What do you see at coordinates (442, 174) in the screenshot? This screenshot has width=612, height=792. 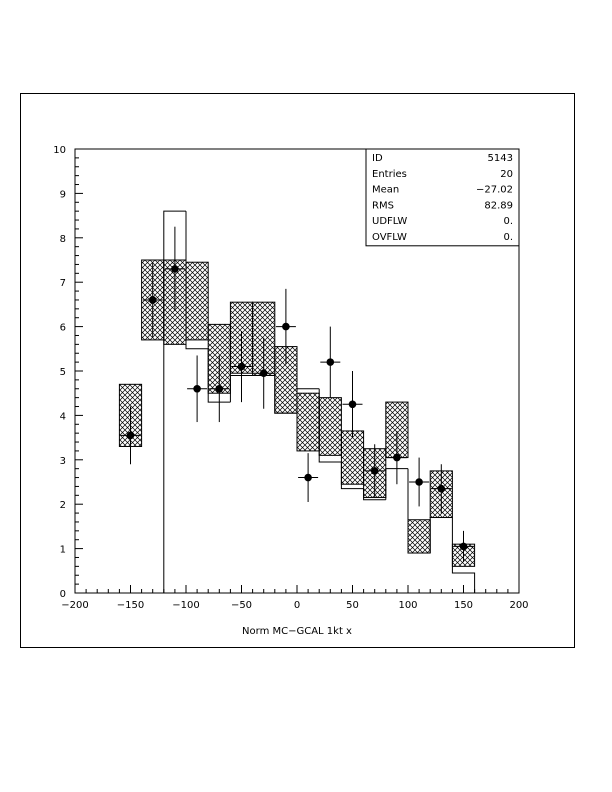 I see `stats-row: Entries 20` at bounding box center [442, 174].